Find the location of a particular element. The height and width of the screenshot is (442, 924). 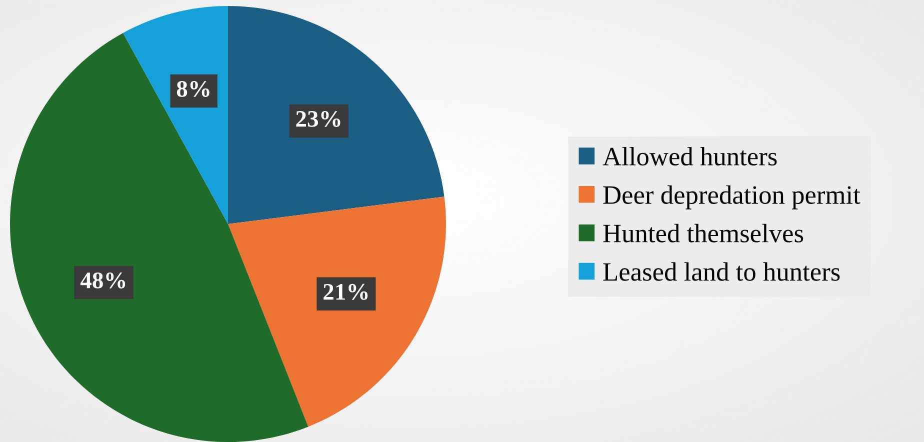

legend-label: Leased land to hunters is located at coordinates (721, 271).